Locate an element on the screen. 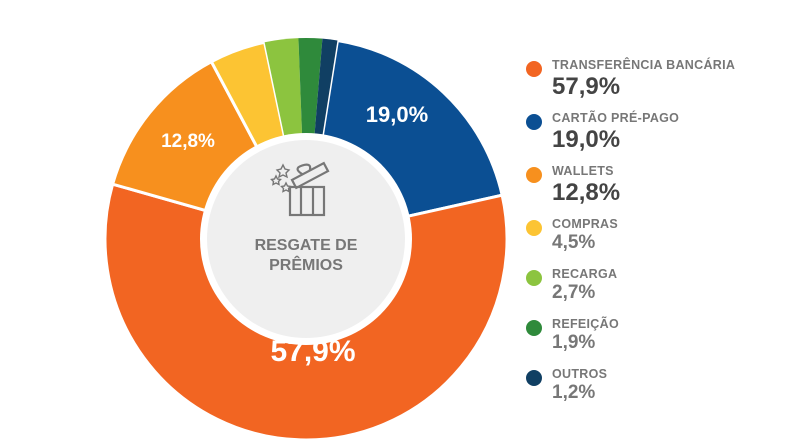 The image size is (800, 445). legend-label: TRANSFERÊNCIA BANCÁRIA is located at coordinates (644, 65).